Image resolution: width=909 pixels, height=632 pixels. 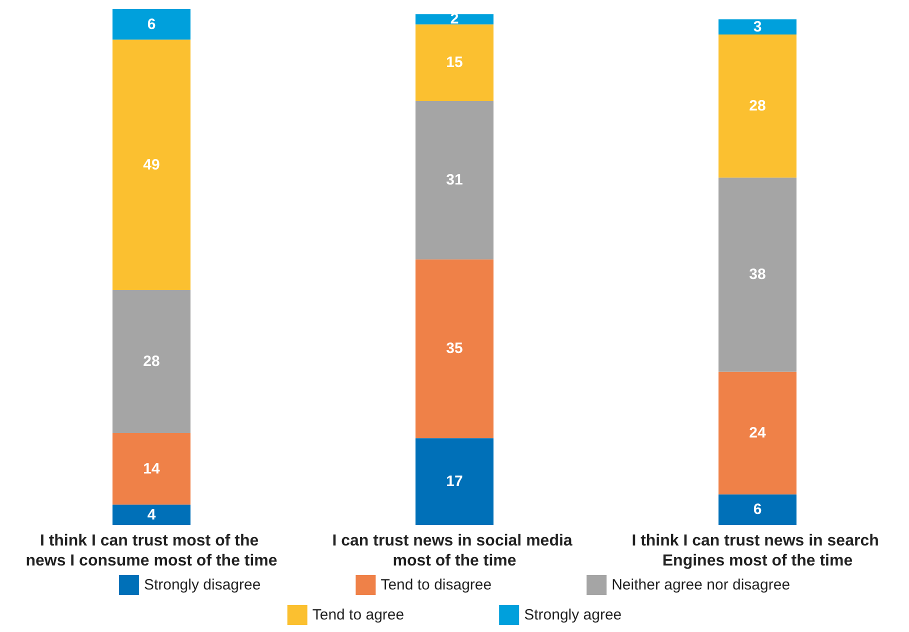 What do you see at coordinates (758, 551) in the screenshot?
I see `x-tick-label: I think I can trust news in search Engines most of the time` at bounding box center [758, 551].